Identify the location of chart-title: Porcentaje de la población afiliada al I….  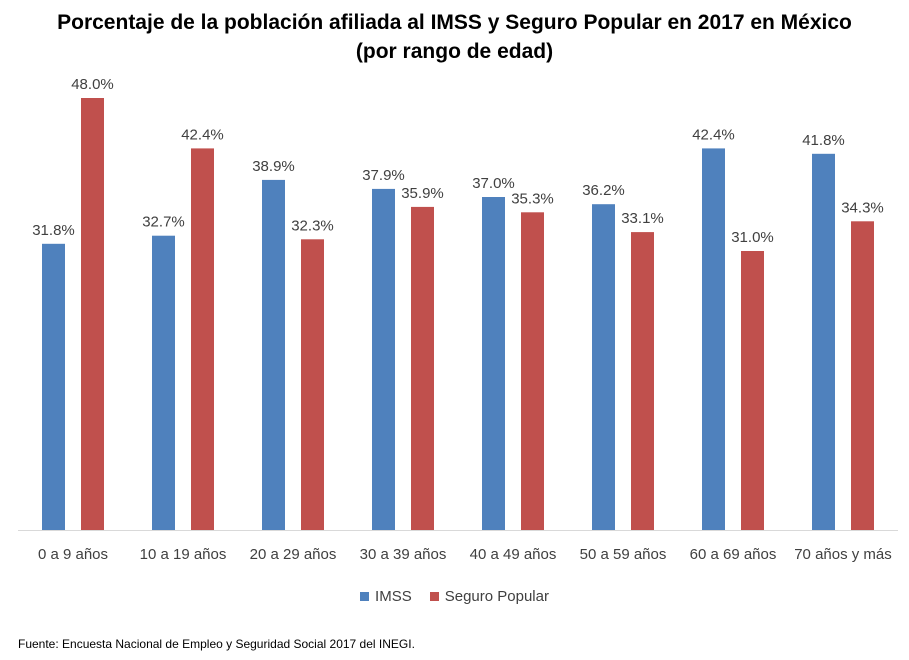
(454, 37).